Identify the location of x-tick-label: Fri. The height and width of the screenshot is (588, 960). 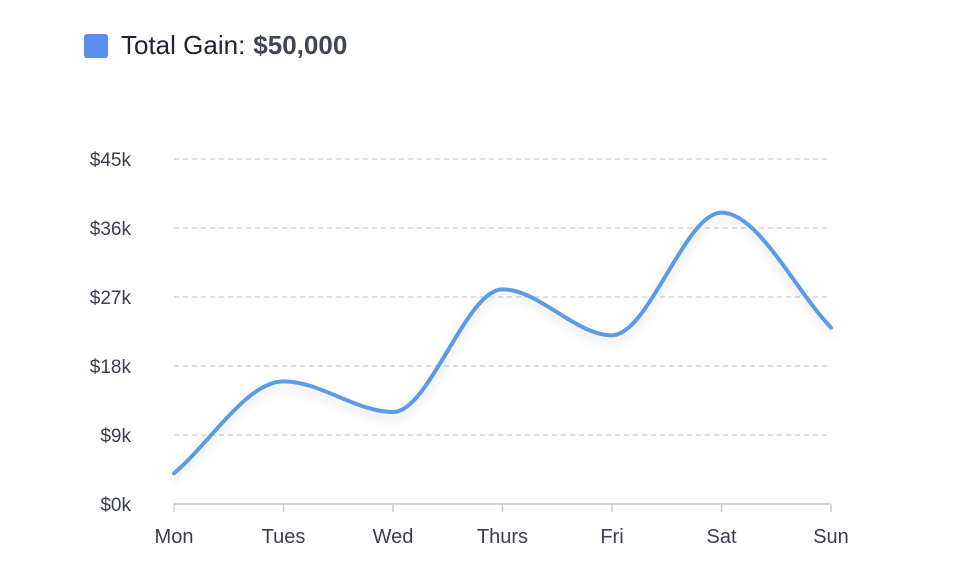
(611, 537).